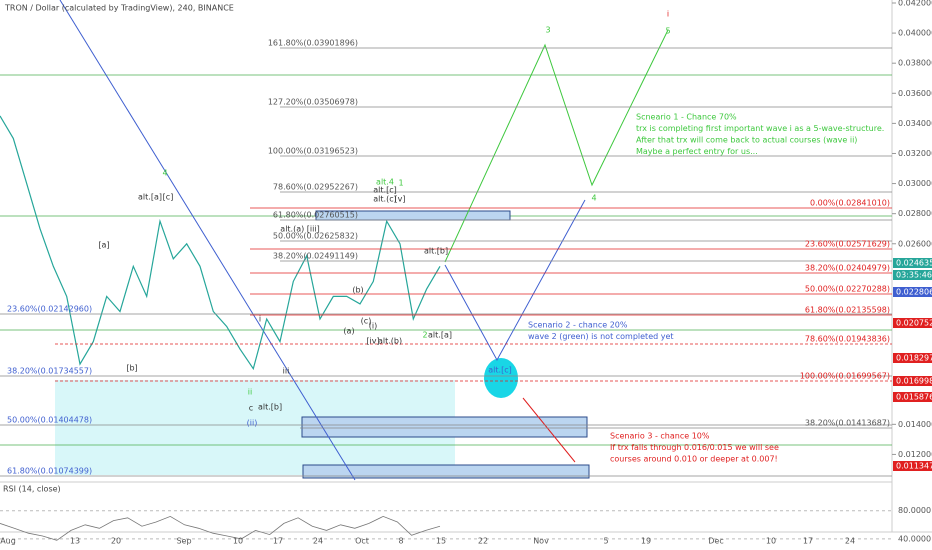  Describe the element at coordinates (667, 31) in the screenshot. I see `wave-label: 5` at that location.